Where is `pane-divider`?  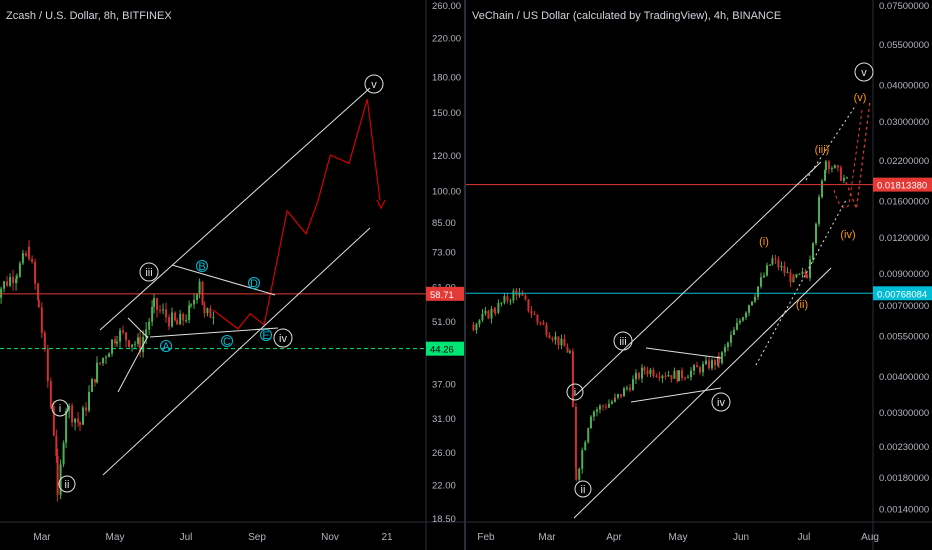
pane-divider is located at coordinates (465, 275).